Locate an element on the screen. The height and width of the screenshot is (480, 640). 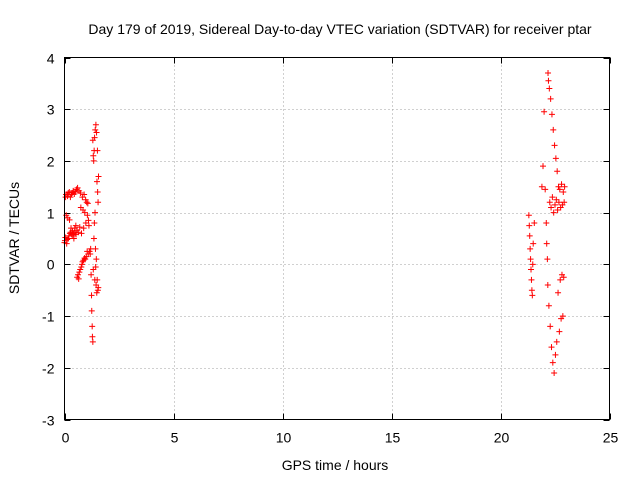
x-axis-label: GPS time / hours is located at coordinates (335, 465).